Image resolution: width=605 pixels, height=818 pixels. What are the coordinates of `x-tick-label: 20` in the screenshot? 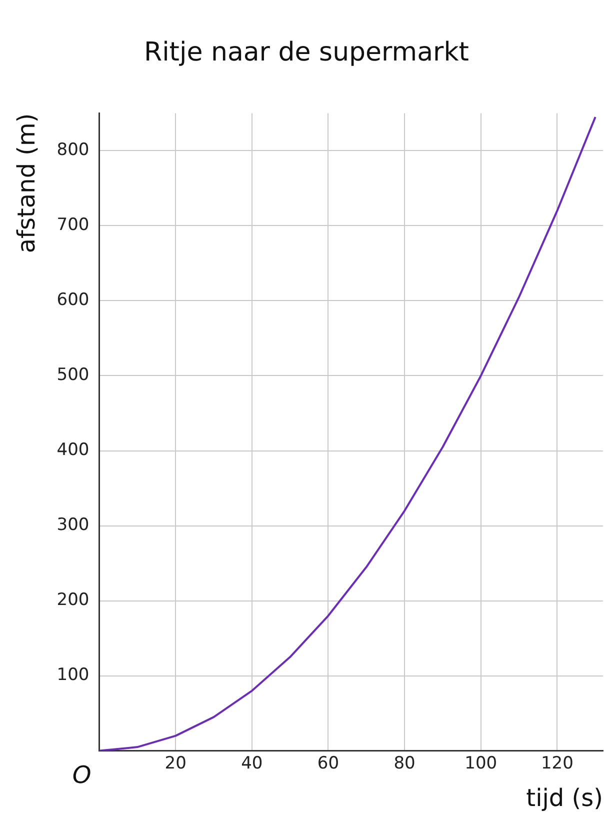 It's located at (175, 763).